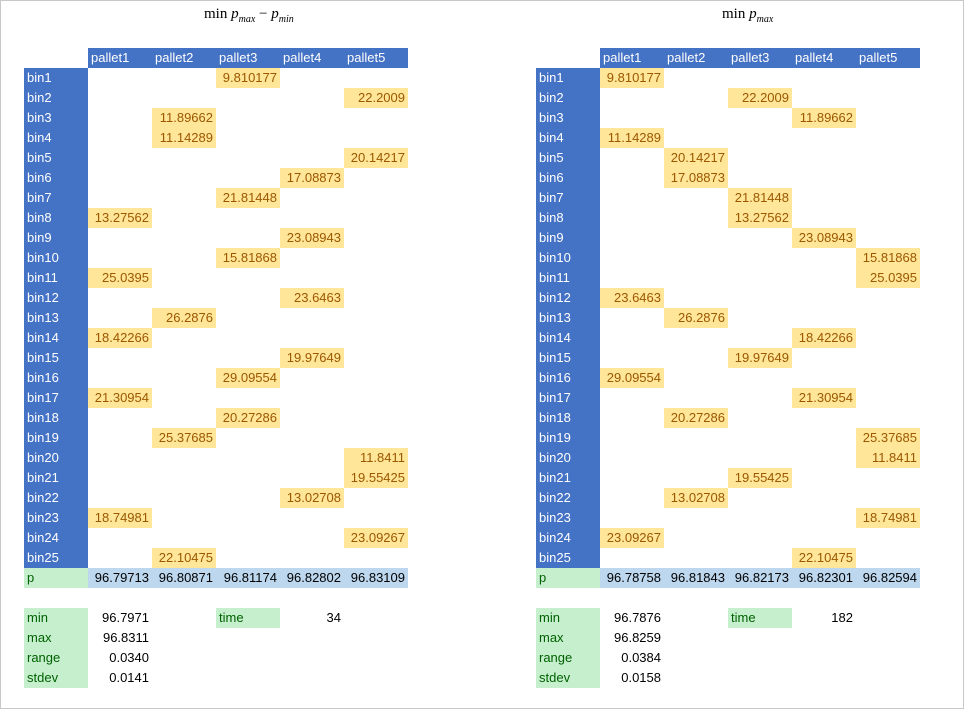  What do you see at coordinates (376, 578) in the screenshot?
I see `p-value-cell: 96.83109` at bounding box center [376, 578].